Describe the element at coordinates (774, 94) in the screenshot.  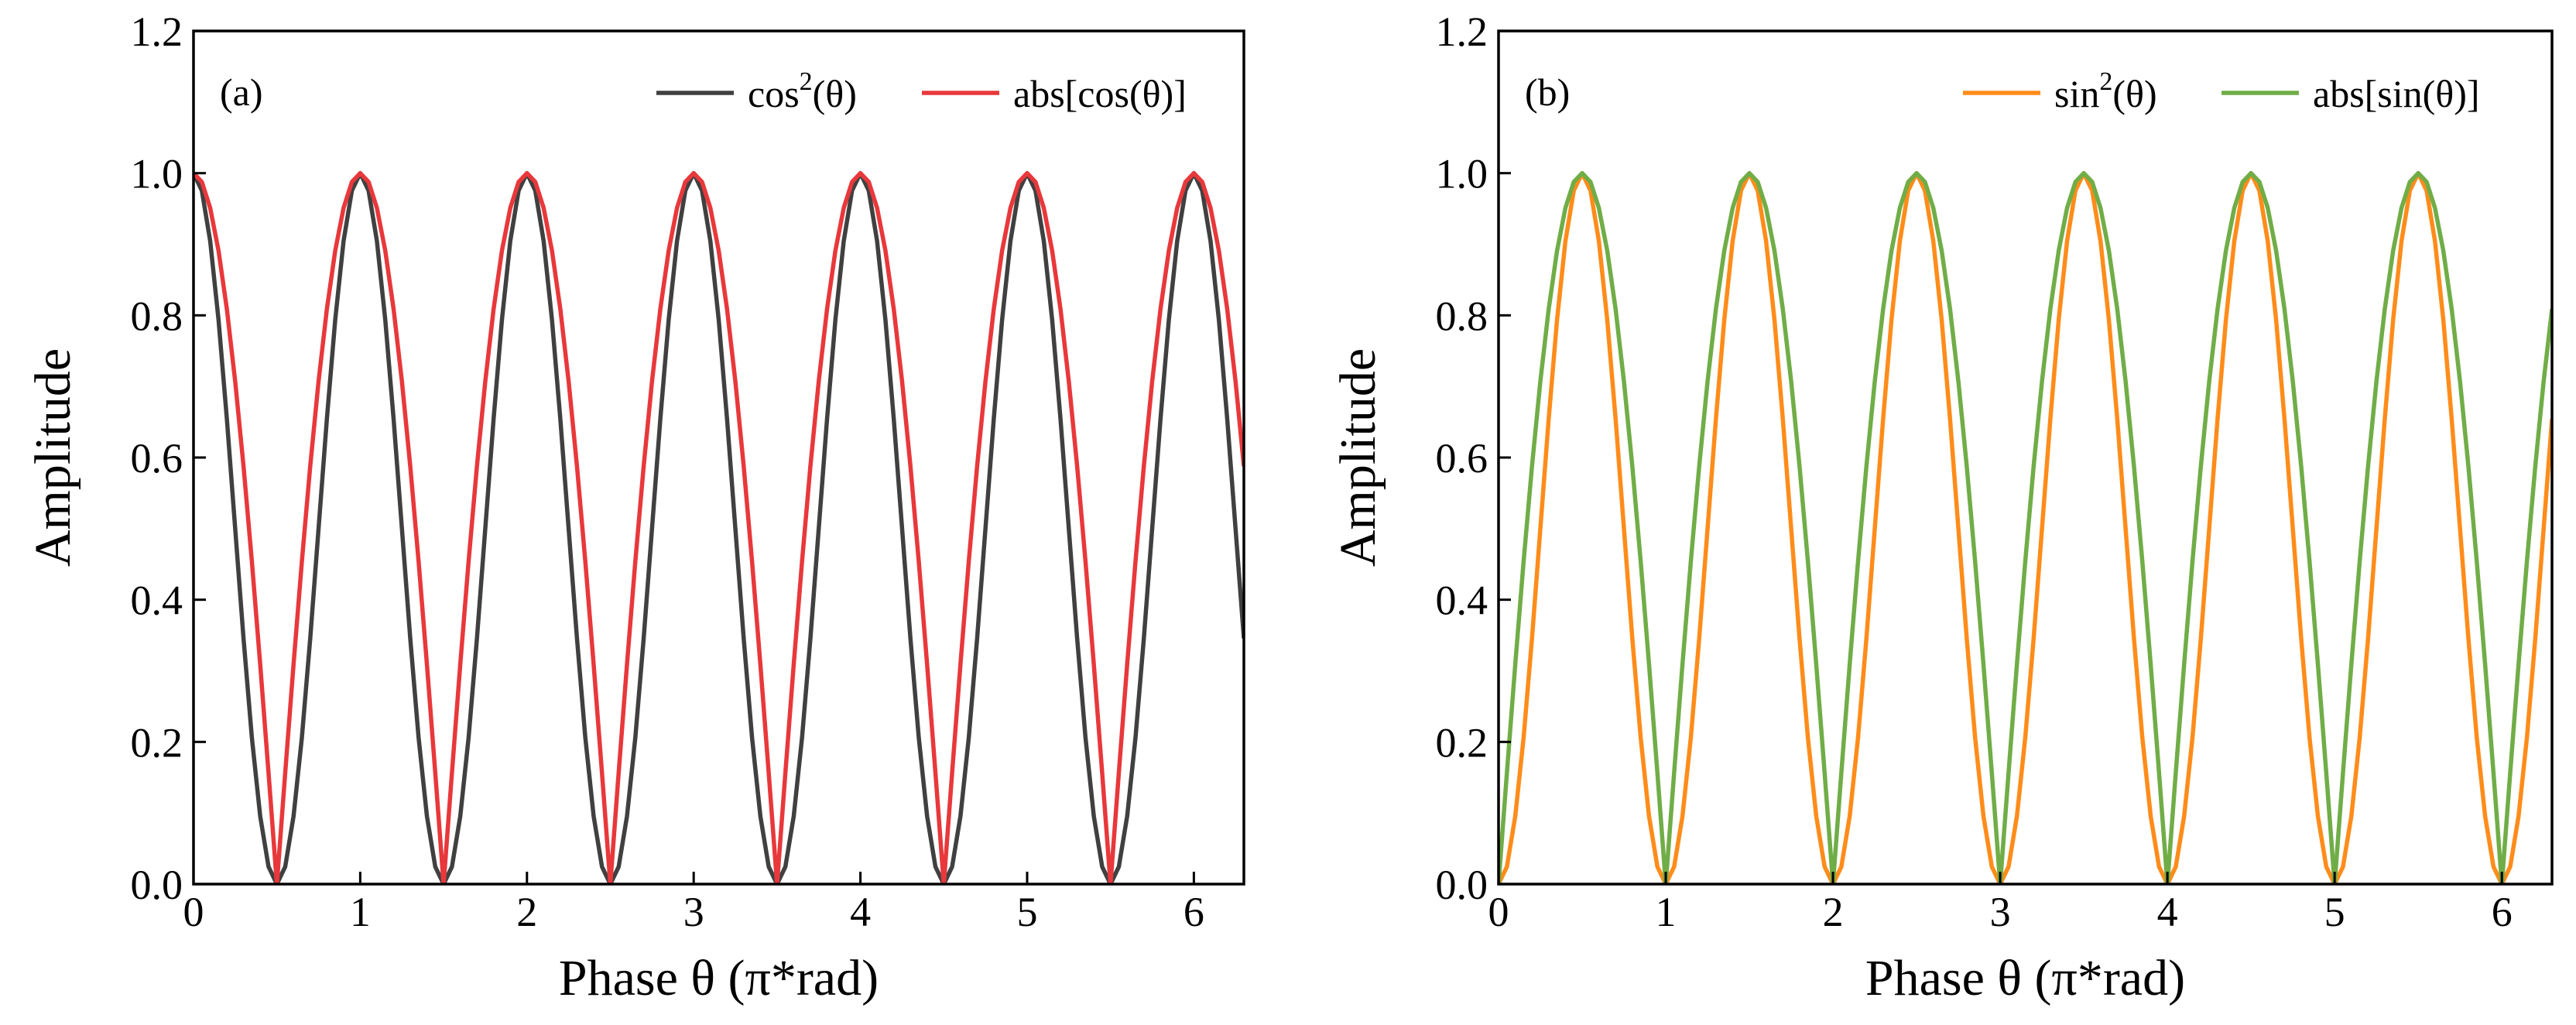
I see `legend-label-base: cos` at that location.